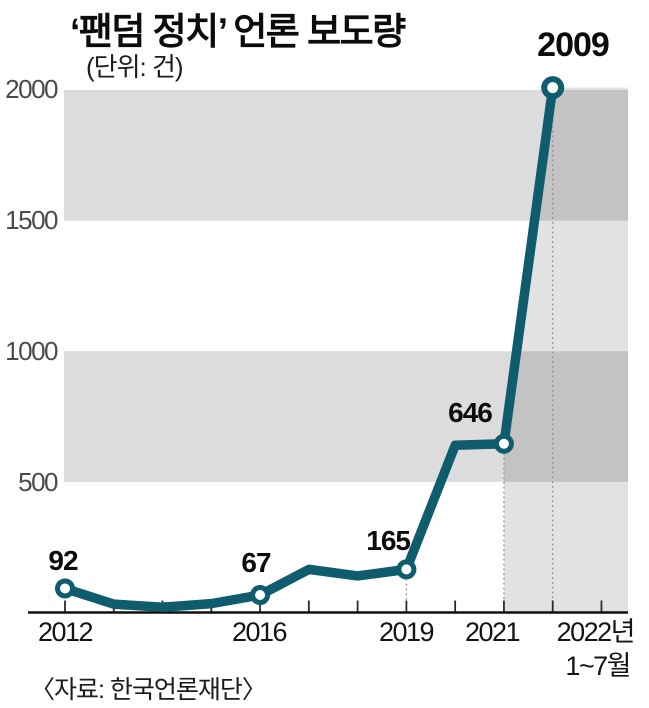  What do you see at coordinates (135, 67) in the screenshot?
I see `unit-label: (단위: 건)` at bounding box center [135, 67].